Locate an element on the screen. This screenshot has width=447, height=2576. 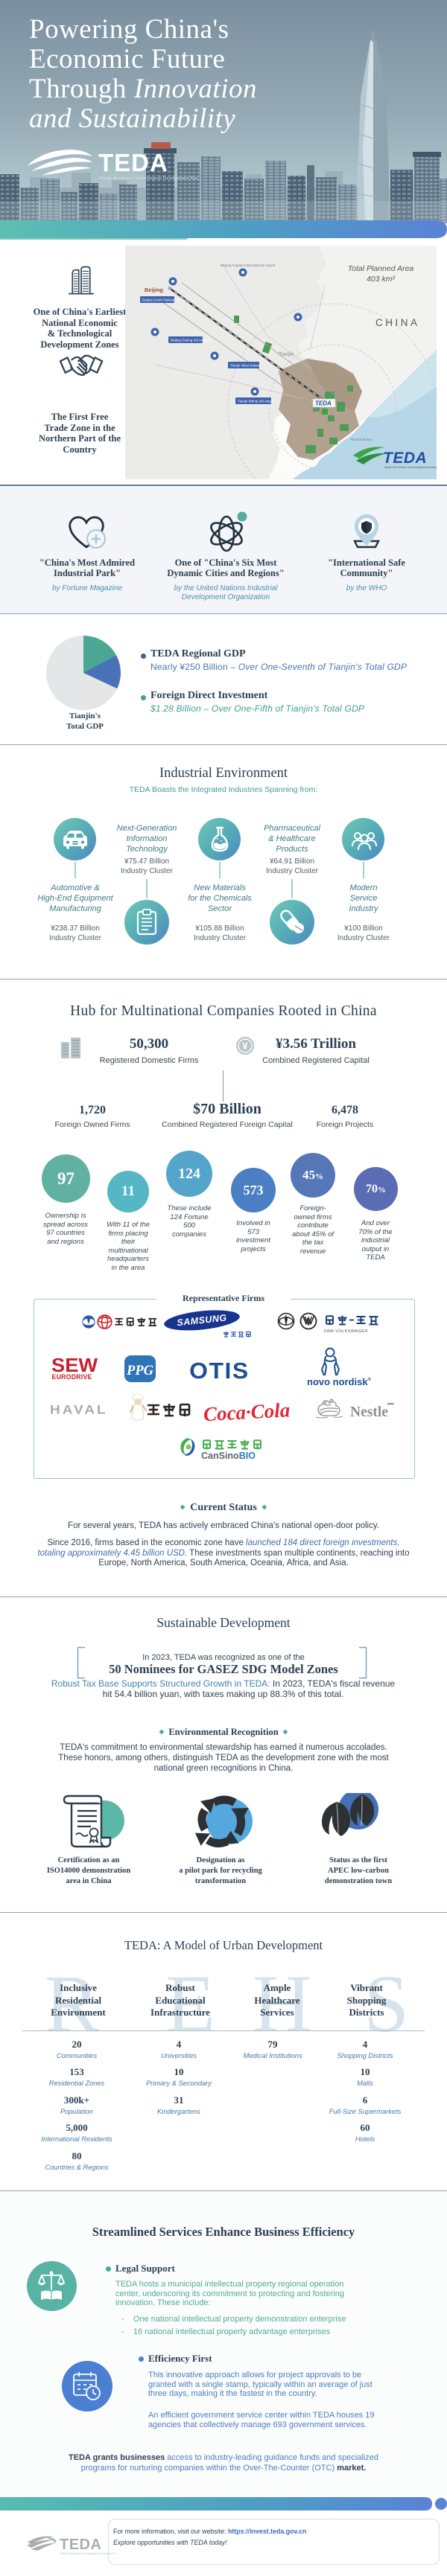
svg-text: The Bohai Sea is located at coordinates (361, 439).